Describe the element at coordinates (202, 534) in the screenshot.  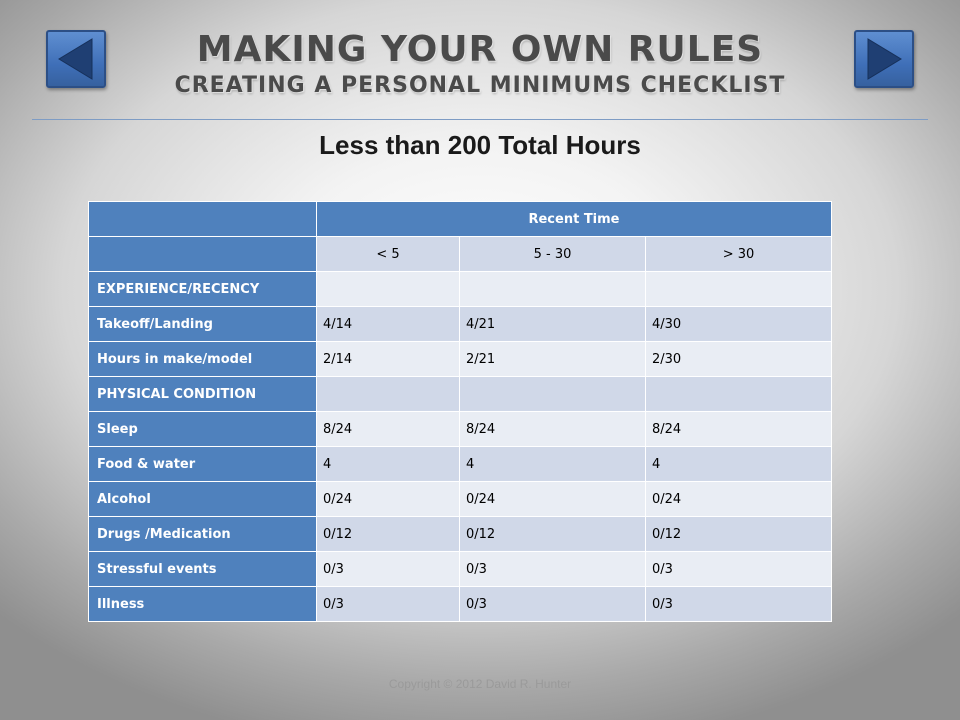
I see `row-label: Drugs /Medication` at that location.